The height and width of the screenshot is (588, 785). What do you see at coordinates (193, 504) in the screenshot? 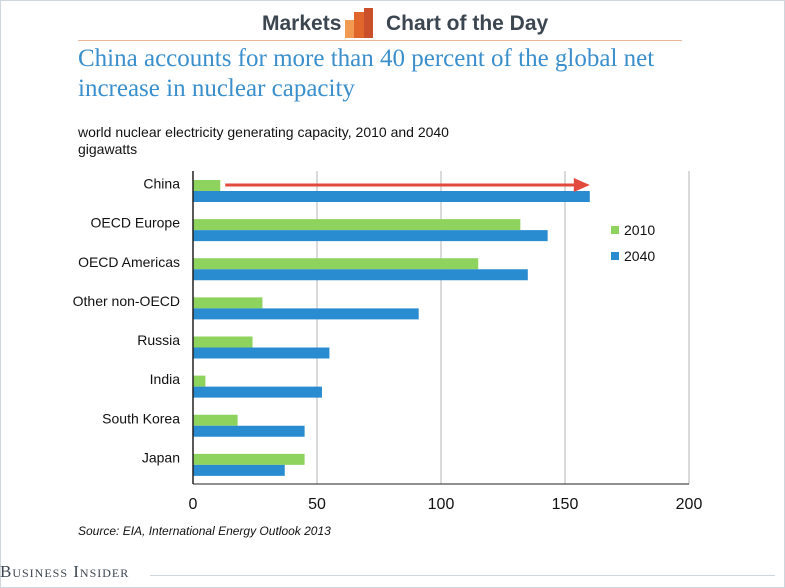
I see `x-tick-label: 0` at bounding box center [193, 504].